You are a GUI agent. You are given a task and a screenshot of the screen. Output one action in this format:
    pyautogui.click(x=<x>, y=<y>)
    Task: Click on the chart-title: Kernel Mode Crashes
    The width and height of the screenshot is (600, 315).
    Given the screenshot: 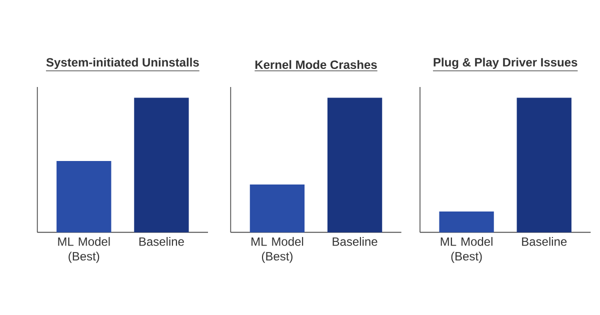 What is the action you would take?
    pyautogui.click(x=316, y=64)
    